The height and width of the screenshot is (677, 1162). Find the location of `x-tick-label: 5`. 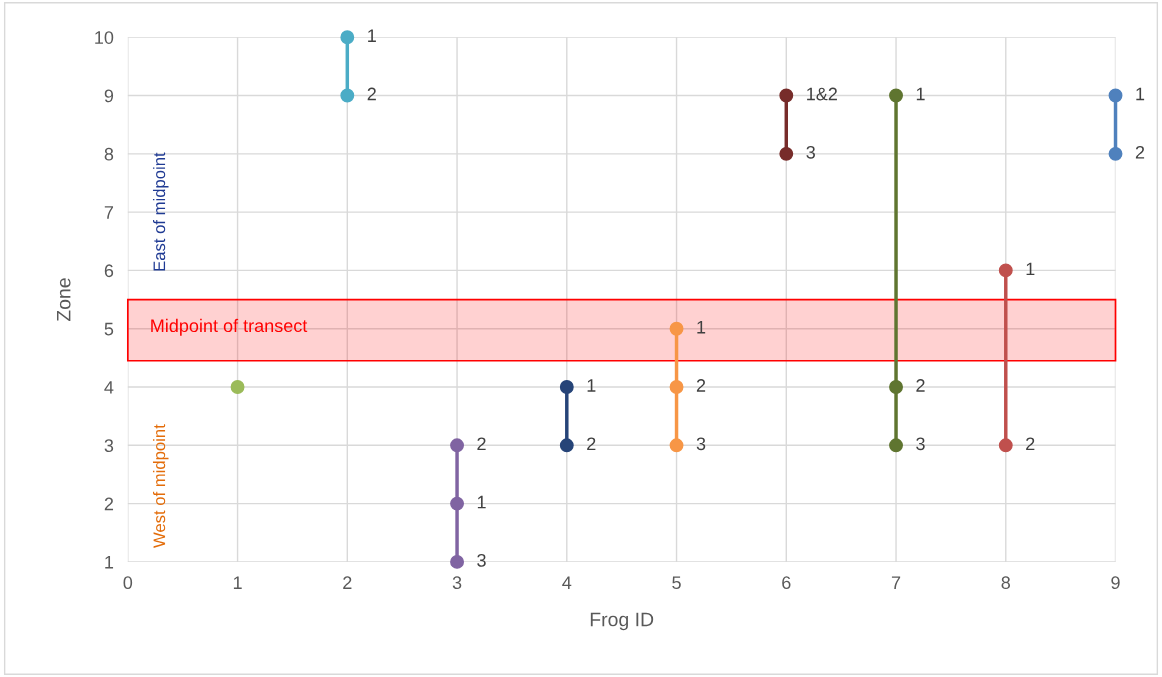

x-tick-label: 5 is located at coordinates (676, 583).